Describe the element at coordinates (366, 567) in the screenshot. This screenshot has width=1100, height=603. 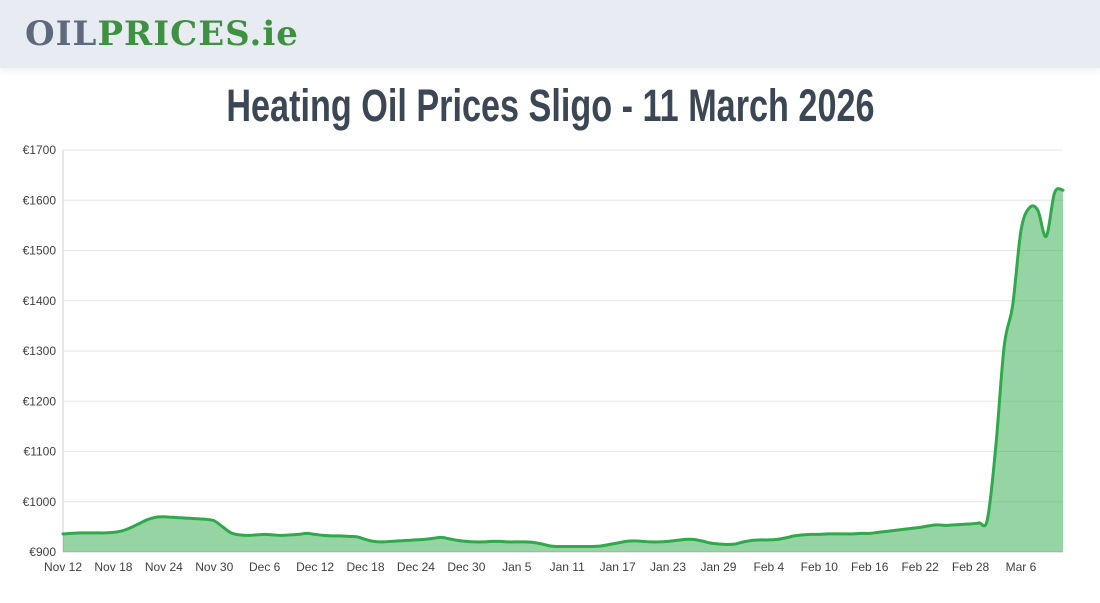
I see `x-axis-tick-label: Dec 18` at that location.